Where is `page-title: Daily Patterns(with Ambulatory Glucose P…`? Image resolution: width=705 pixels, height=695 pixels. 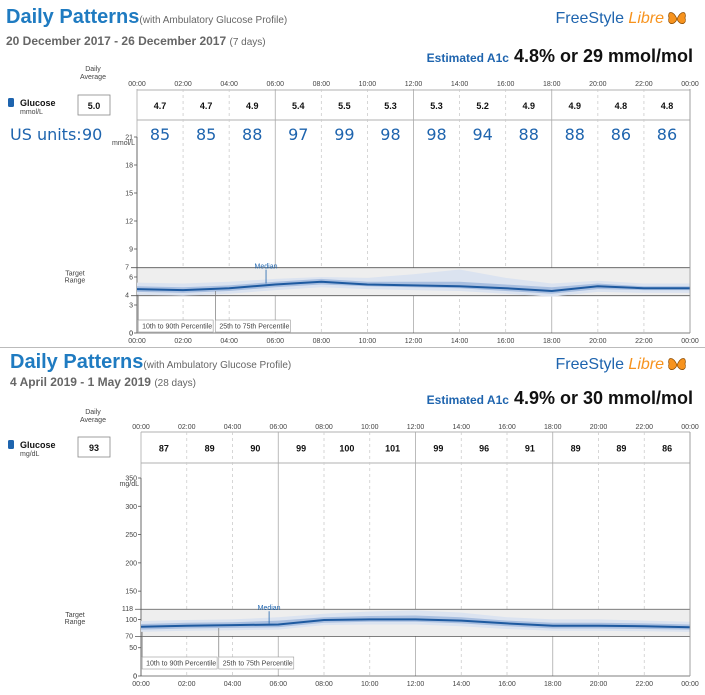
page-title: Daily Patterns(with Ambulatory Glucose P… is located at coordinates (147, 17).